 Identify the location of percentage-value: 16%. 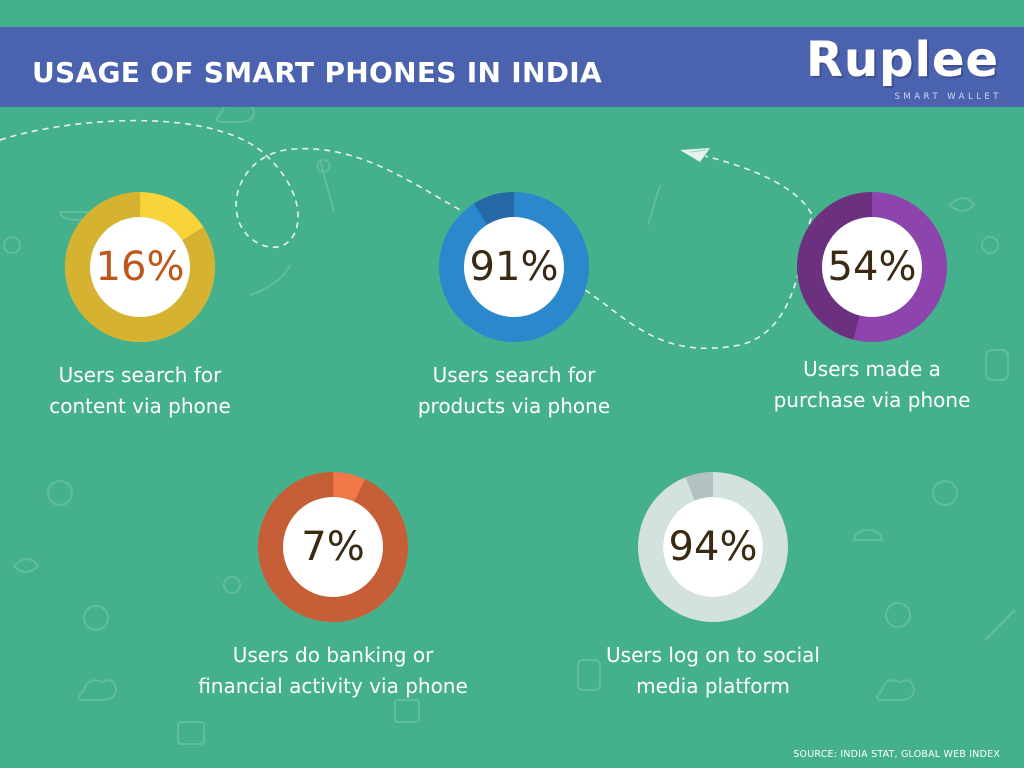
(140, 267).